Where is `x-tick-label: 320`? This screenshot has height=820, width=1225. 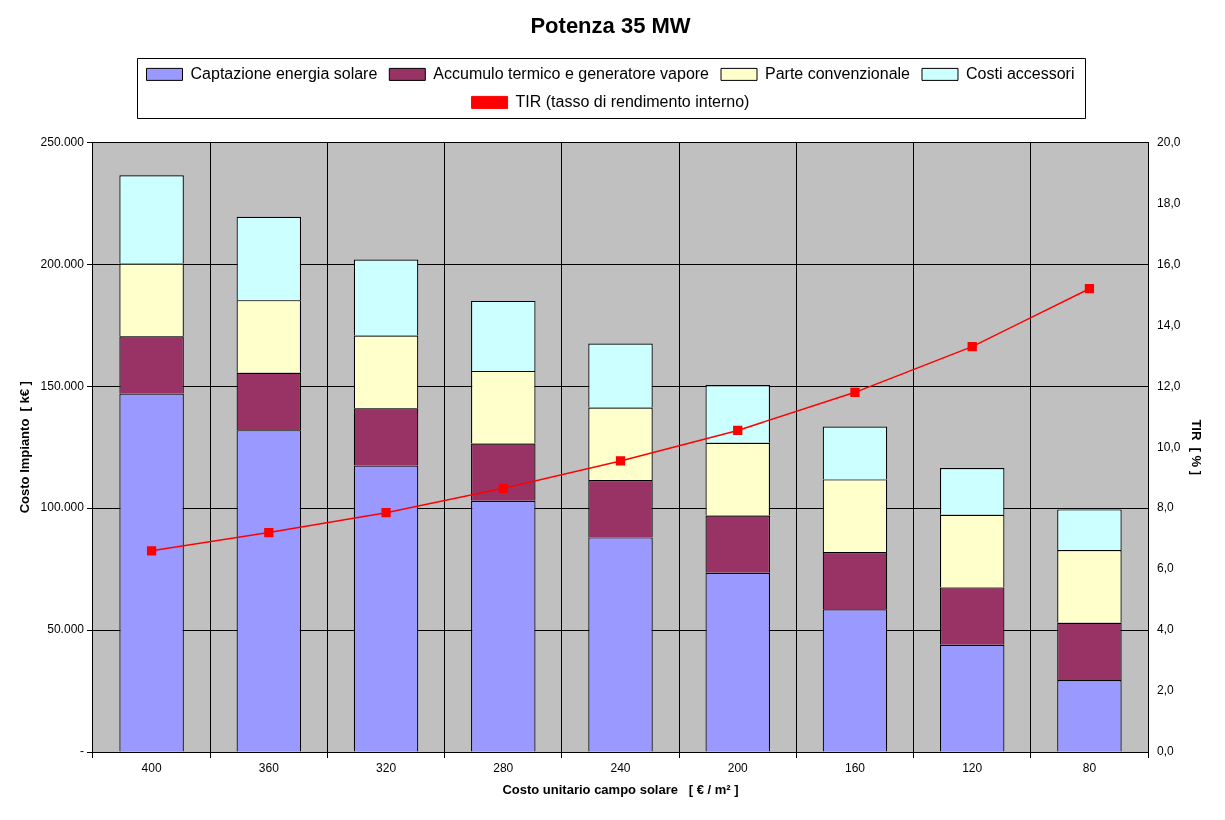
x-tick-label: 320 is located at coordinates (386, 767).